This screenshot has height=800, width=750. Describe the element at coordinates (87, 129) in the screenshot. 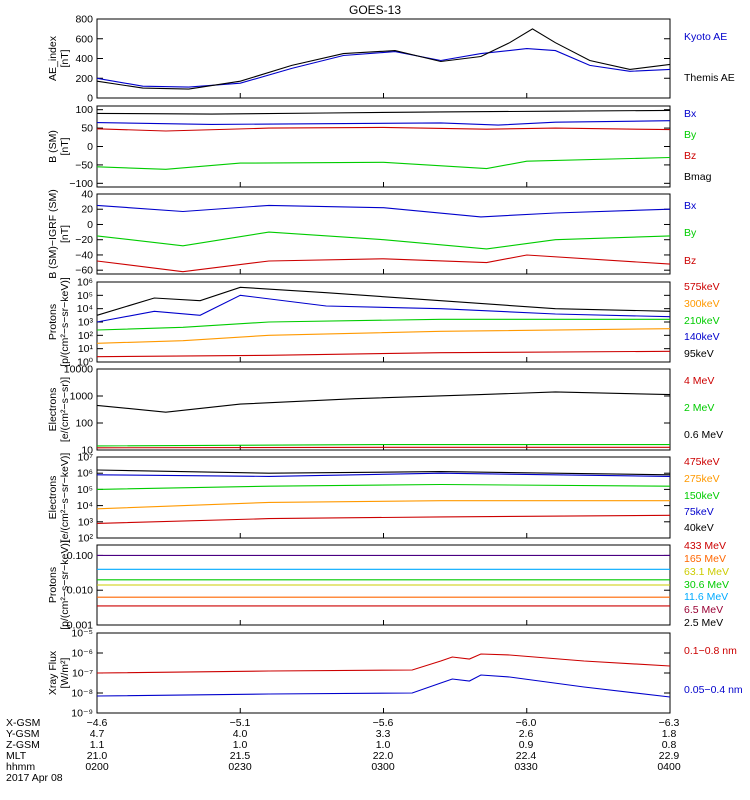

I see `y-tick-label: 50` at that location.